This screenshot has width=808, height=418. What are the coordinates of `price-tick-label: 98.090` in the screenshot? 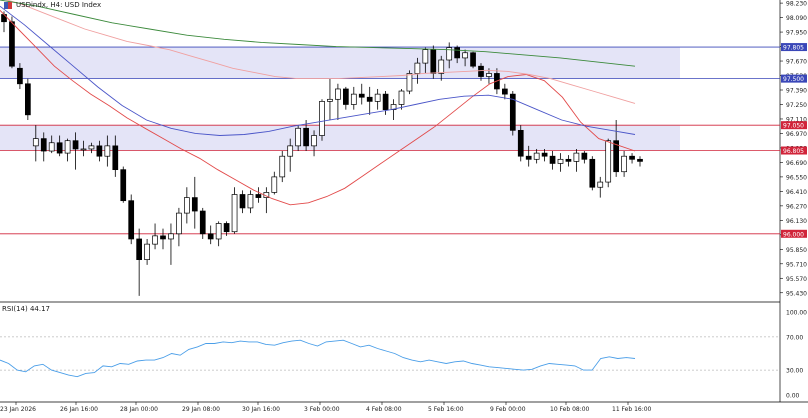 It's located at (796, 18).